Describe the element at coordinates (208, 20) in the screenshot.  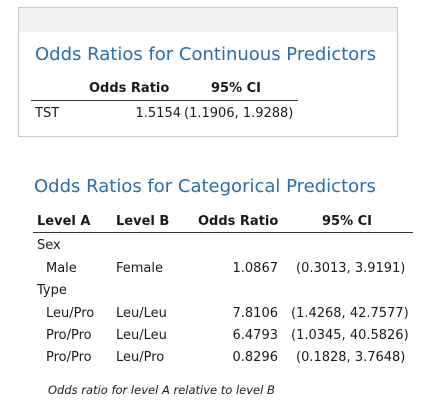
I see `panel-header-bar` at that location.